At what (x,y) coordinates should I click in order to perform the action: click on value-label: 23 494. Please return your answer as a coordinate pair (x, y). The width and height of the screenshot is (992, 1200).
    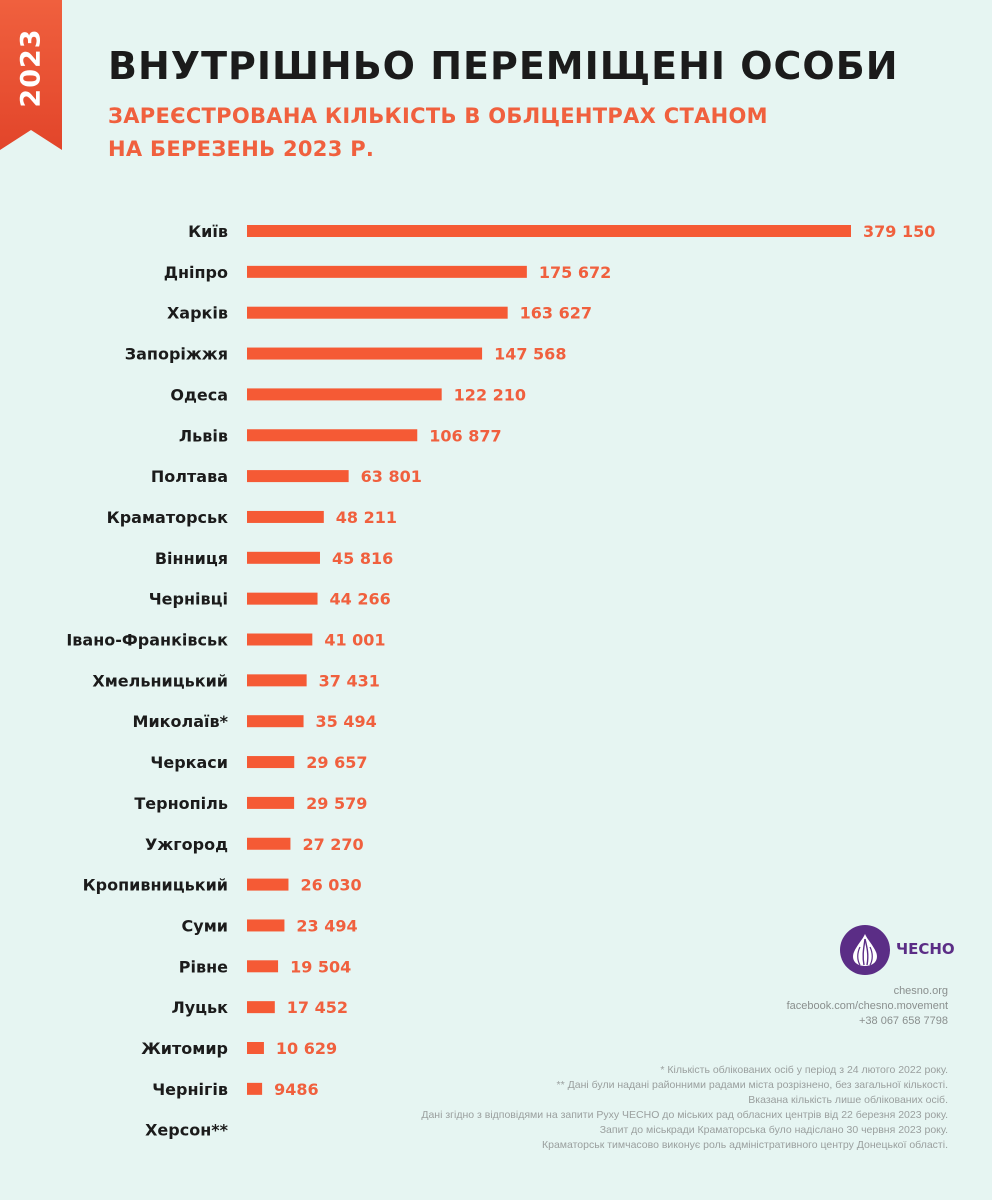
    Looking at the image, I should click on (326, 925).